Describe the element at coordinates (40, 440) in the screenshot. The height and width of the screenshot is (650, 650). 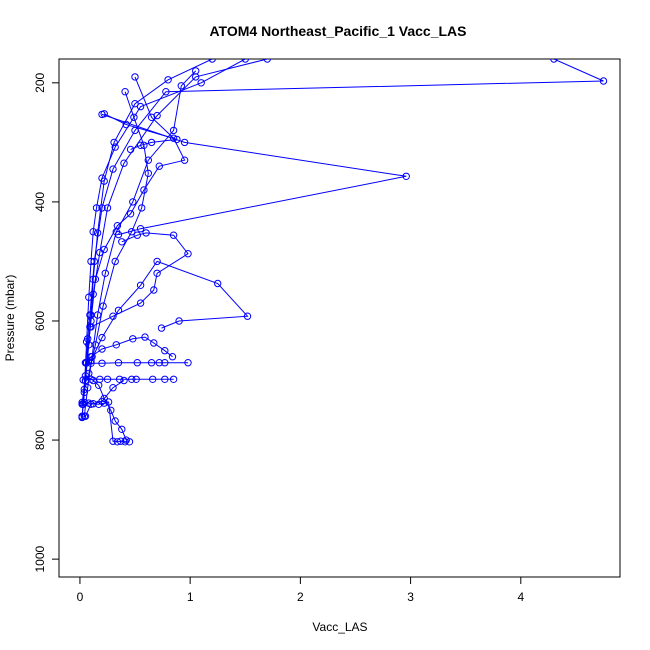
I see `y-tick-label: 800` at that location.